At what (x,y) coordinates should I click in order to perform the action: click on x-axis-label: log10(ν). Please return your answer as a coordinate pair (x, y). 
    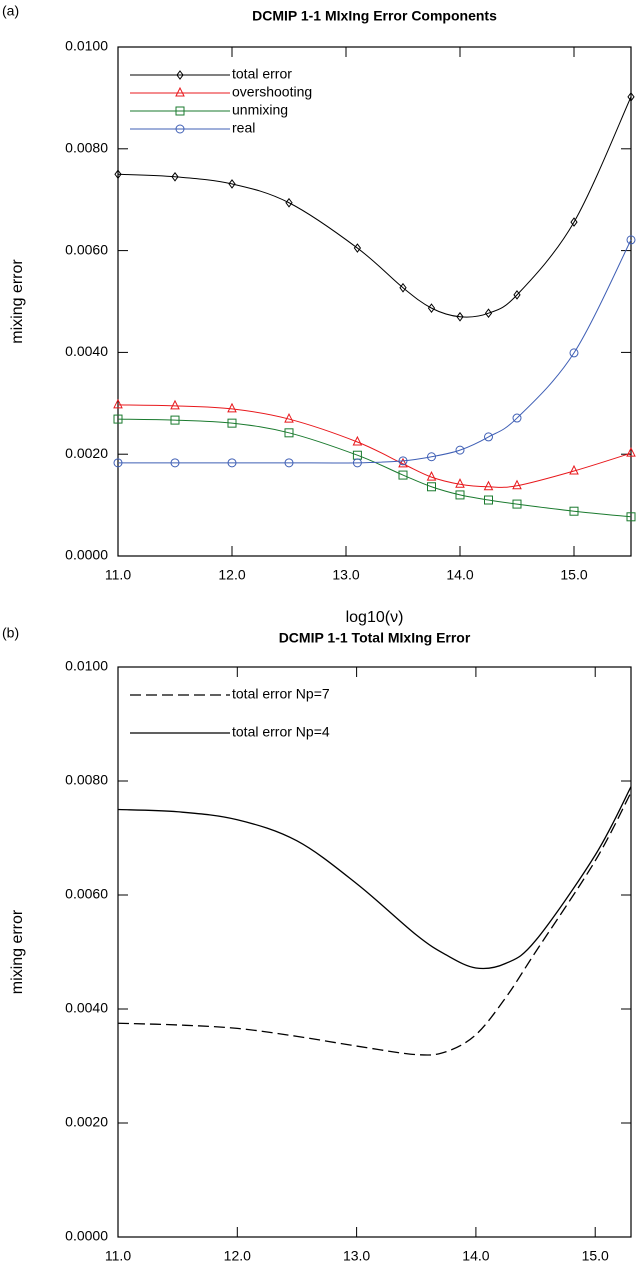
    Looking at the image, I should click on (375, 617).